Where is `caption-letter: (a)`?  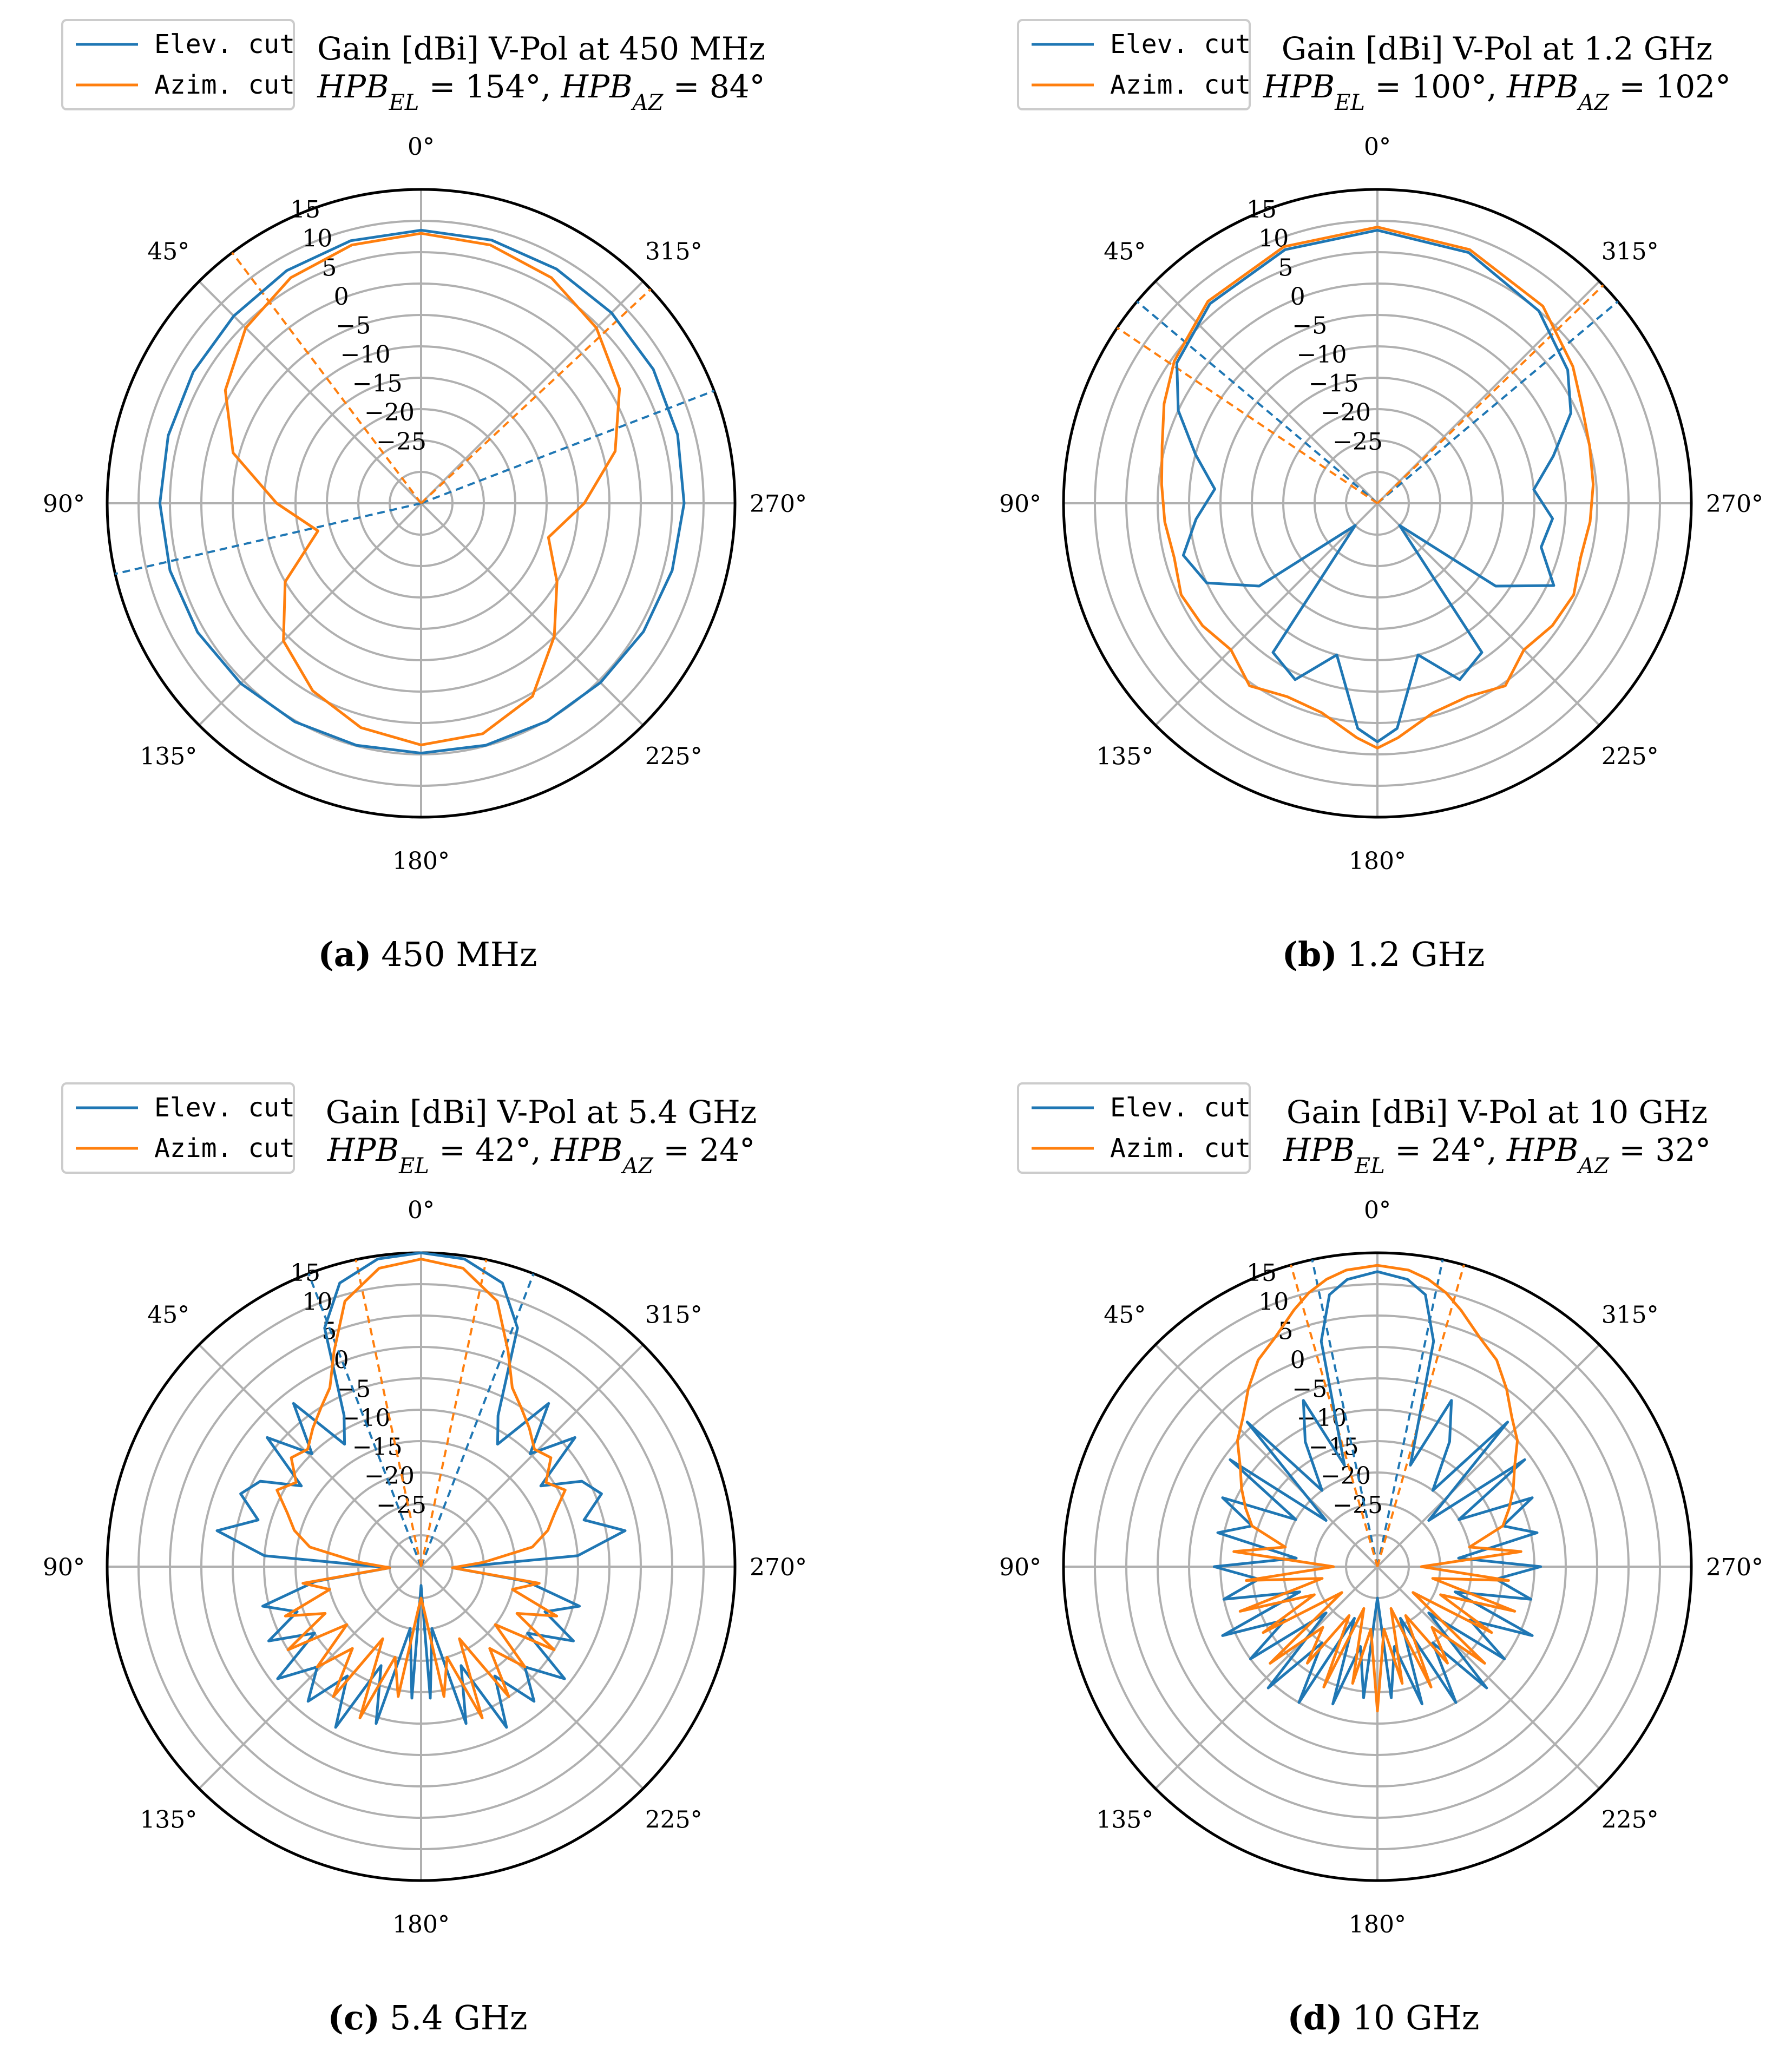
caption-letter: (a) is located at coordinates (344, 954).